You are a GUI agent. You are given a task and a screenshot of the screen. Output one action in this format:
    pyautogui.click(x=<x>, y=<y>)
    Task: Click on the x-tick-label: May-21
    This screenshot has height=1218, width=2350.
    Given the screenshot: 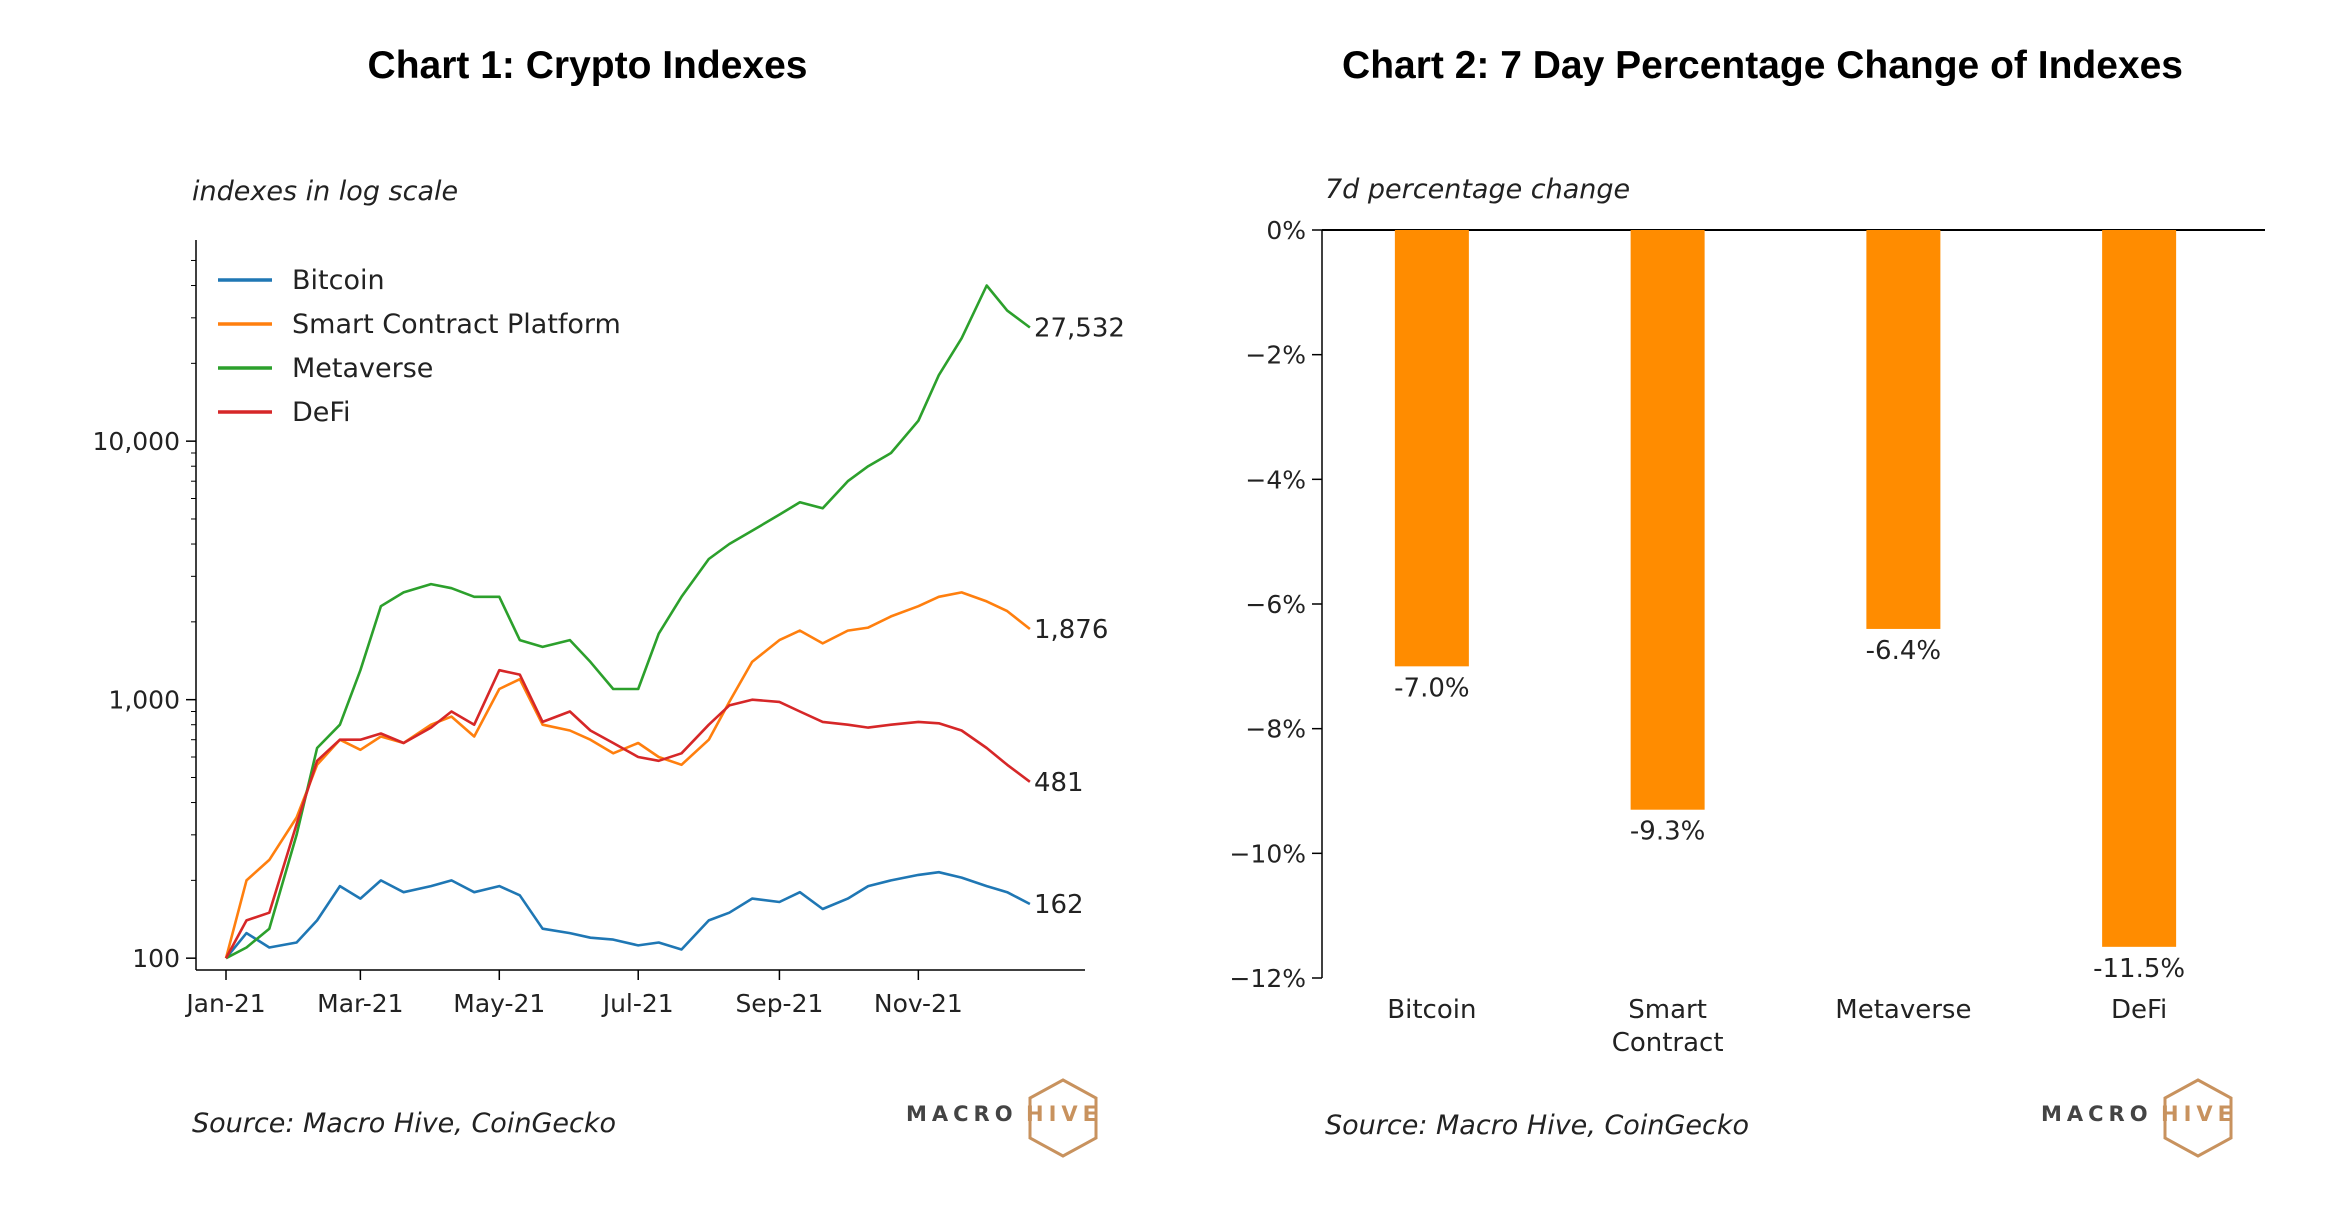 What is the action you would take?
    pyautogui.click(x=499, y=1003)
    